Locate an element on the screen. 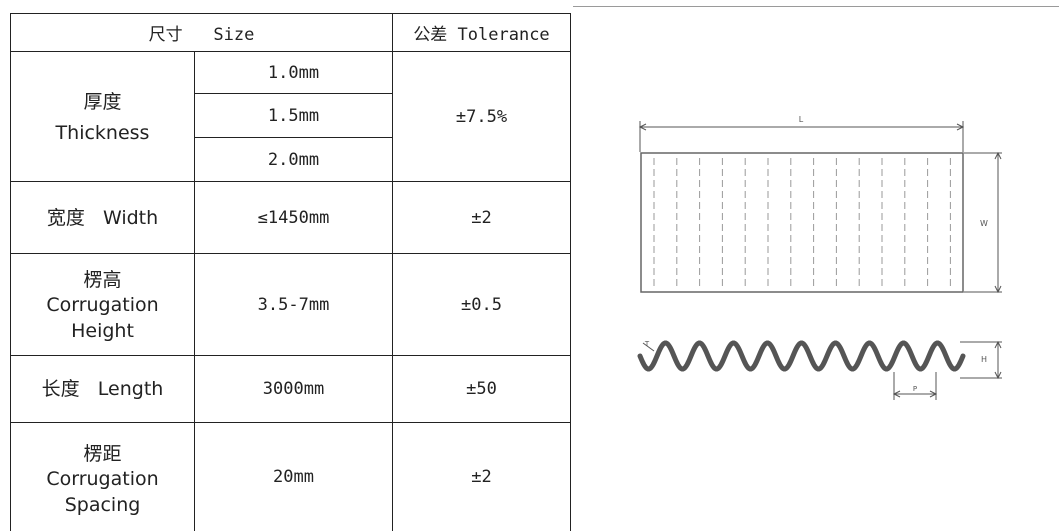  header-row: 尺寸 Size 公差 Tolerance is located at coordinates (290, 32).